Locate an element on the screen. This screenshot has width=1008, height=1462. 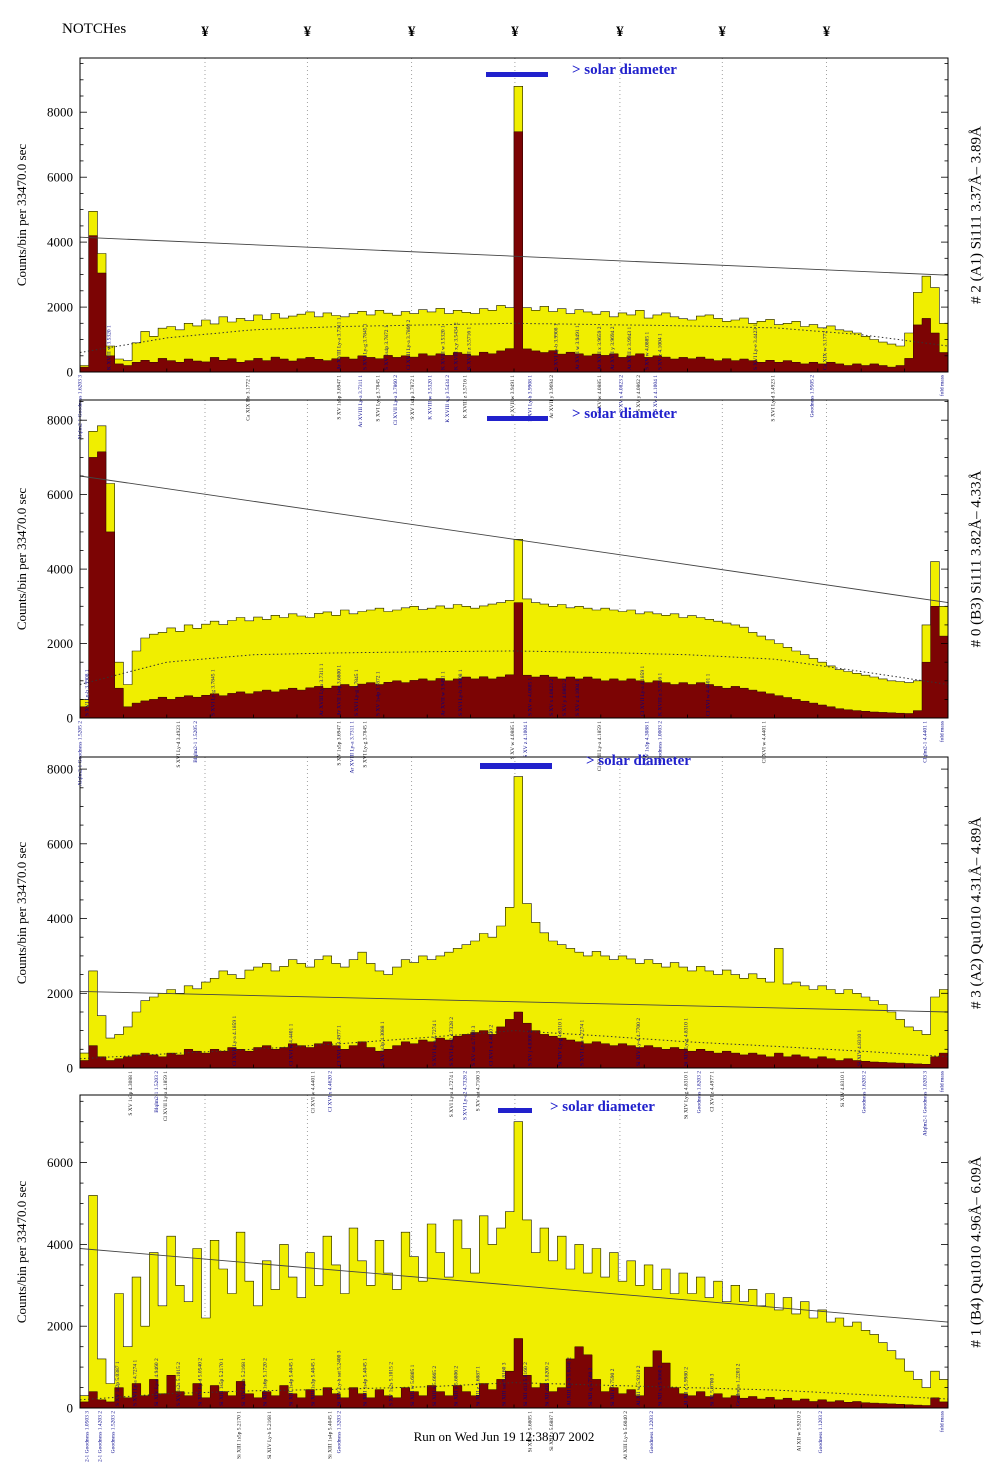
axis-tick-label: 0 is located at coordinates (70, 1408).